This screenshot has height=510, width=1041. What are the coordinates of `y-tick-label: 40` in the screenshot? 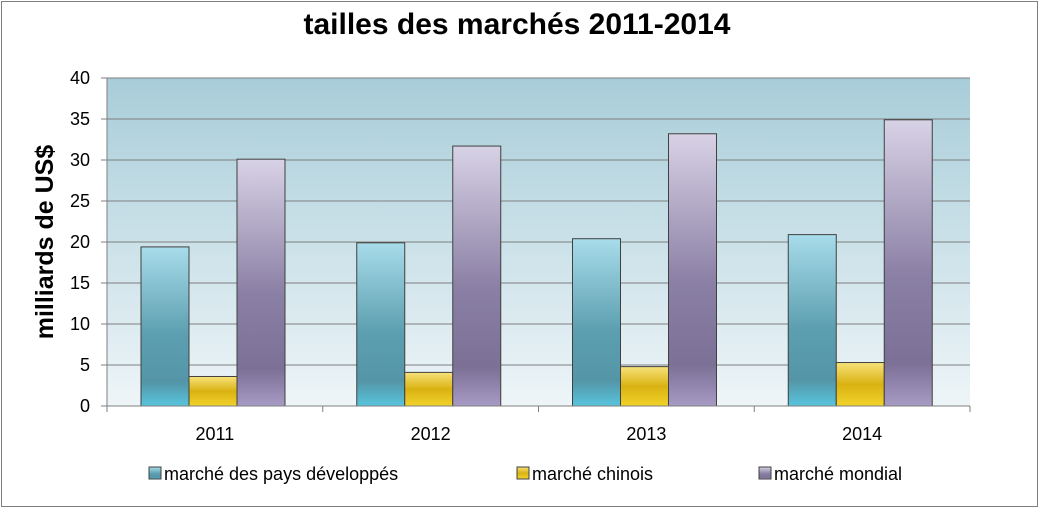 It's located at (80, 78).